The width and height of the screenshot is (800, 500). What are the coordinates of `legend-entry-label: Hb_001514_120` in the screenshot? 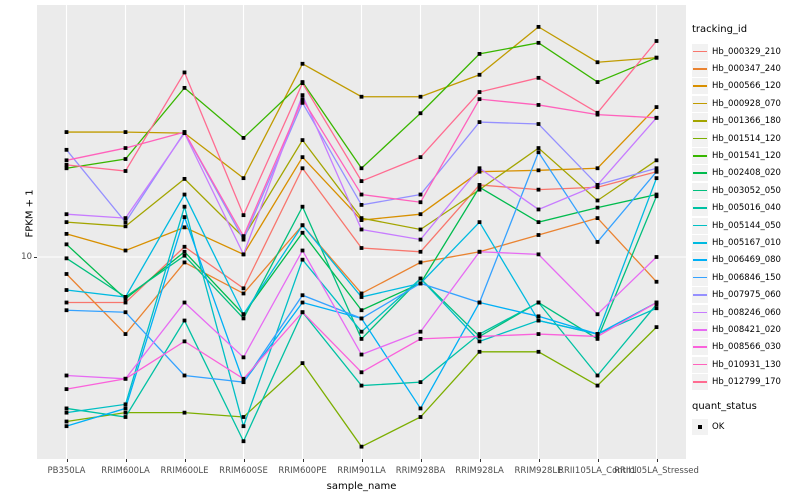 It's located at (746, 138).